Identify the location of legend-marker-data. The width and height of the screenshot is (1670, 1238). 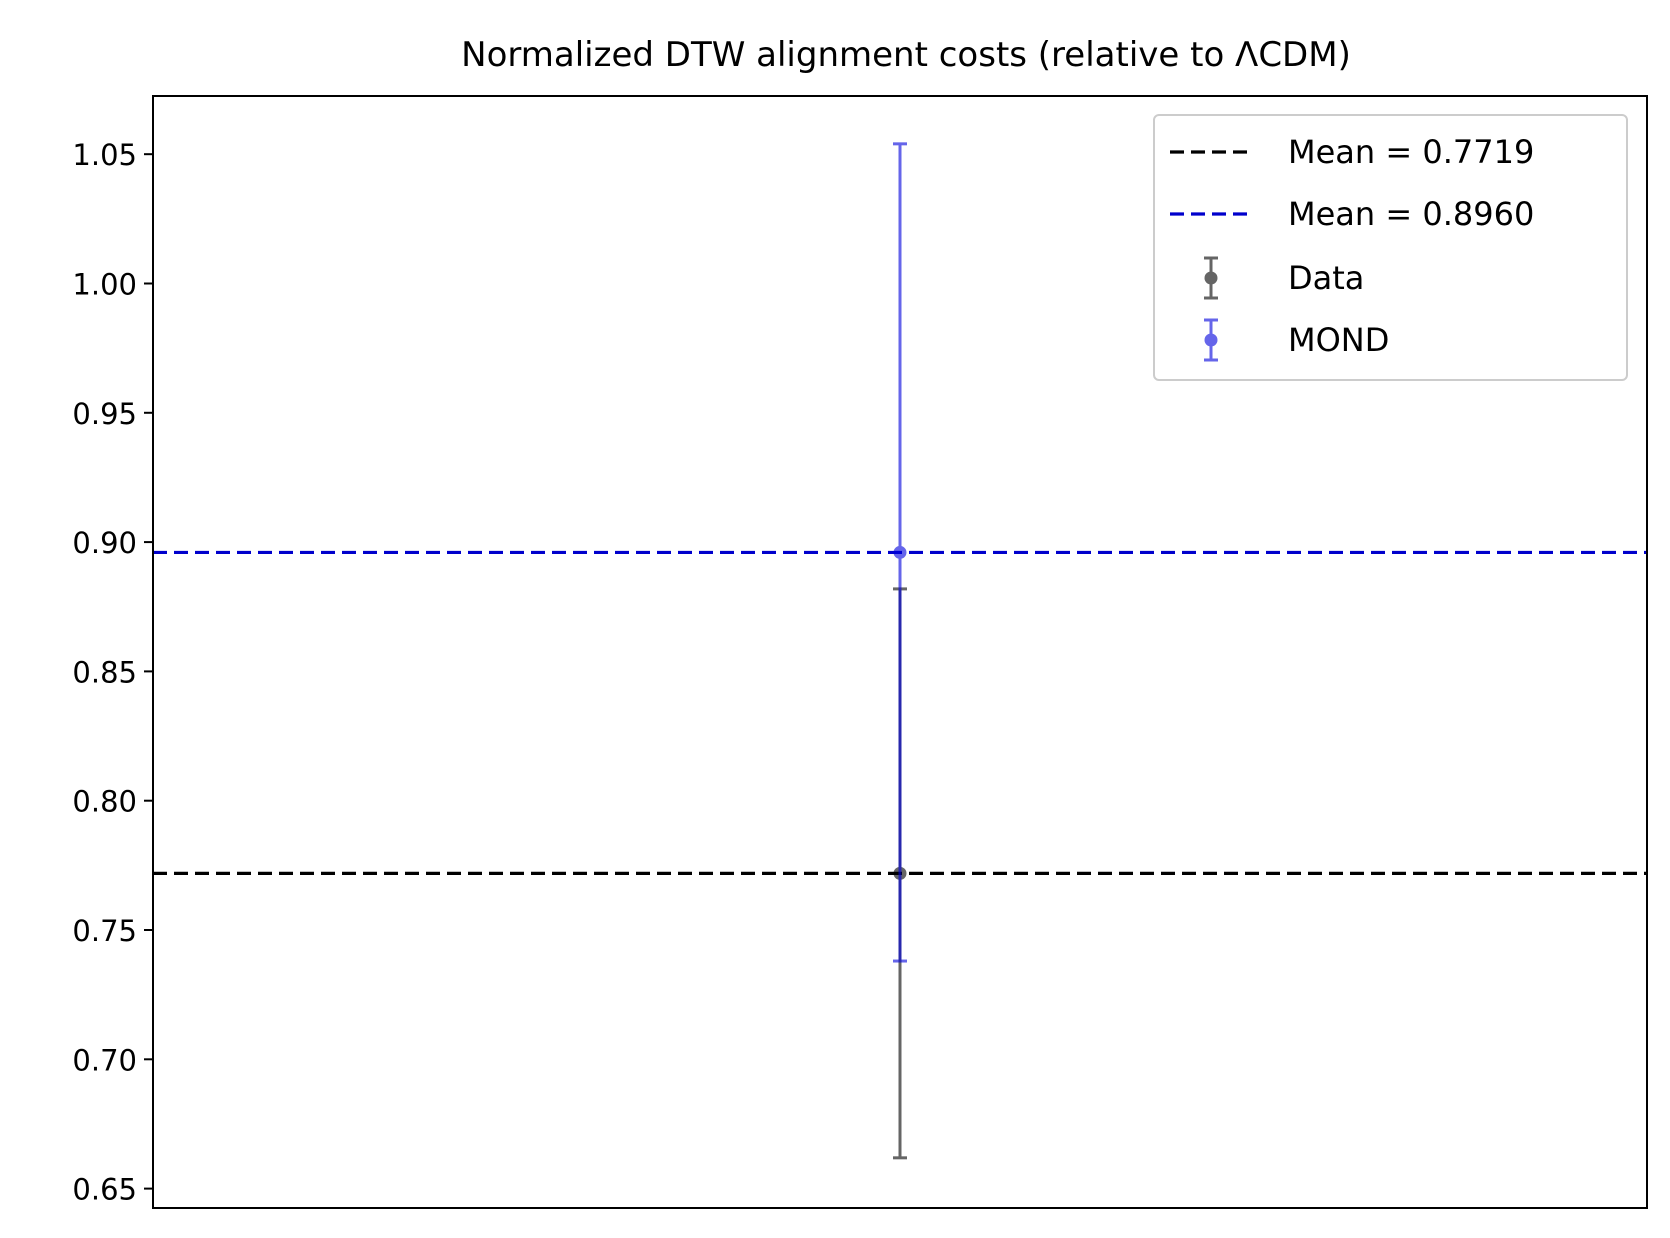
(1211, 278).